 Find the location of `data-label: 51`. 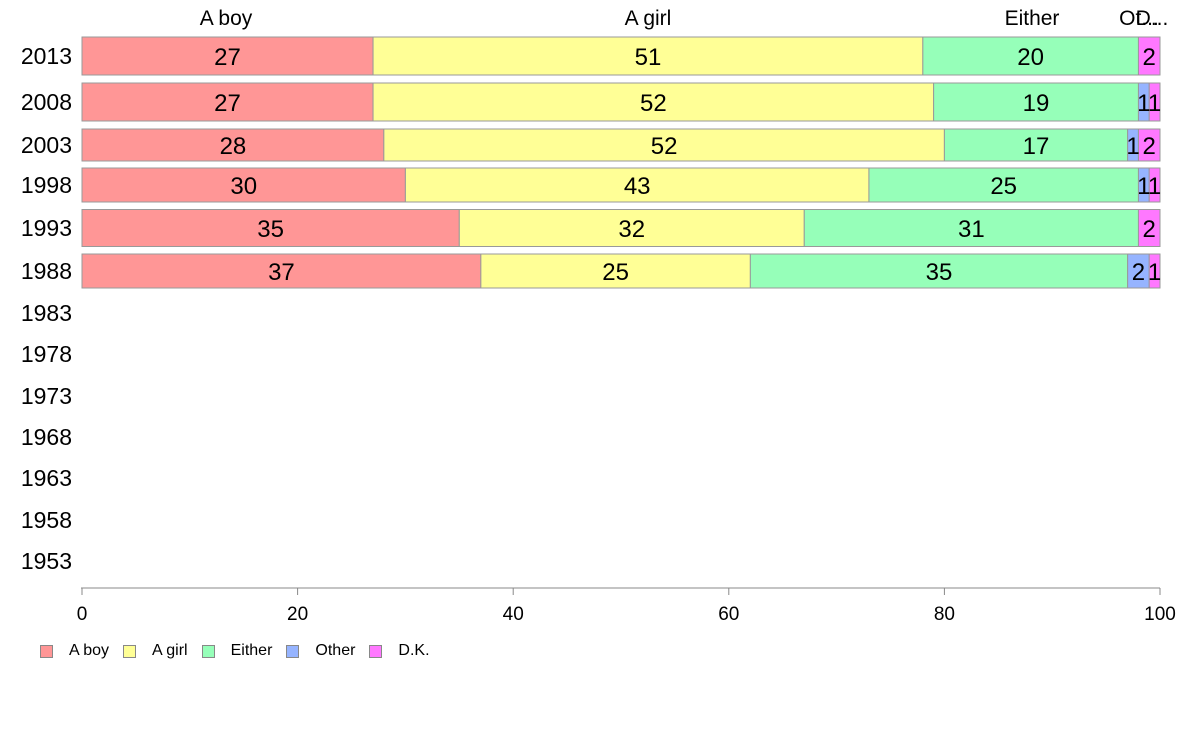

data-label: 51 is located at coordinates (648, 57).